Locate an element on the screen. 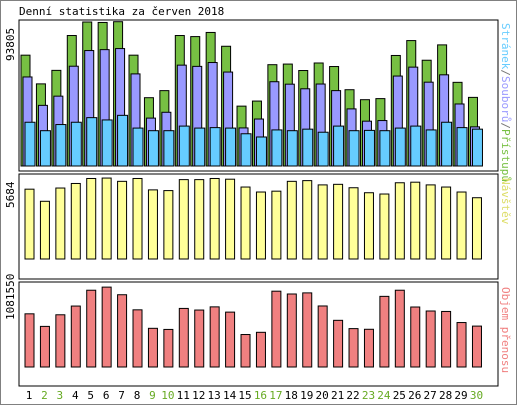 Image resolution: width=517 pixels, height=405 pixels. day-label-26: 26 is located at coordinates (414, 395).